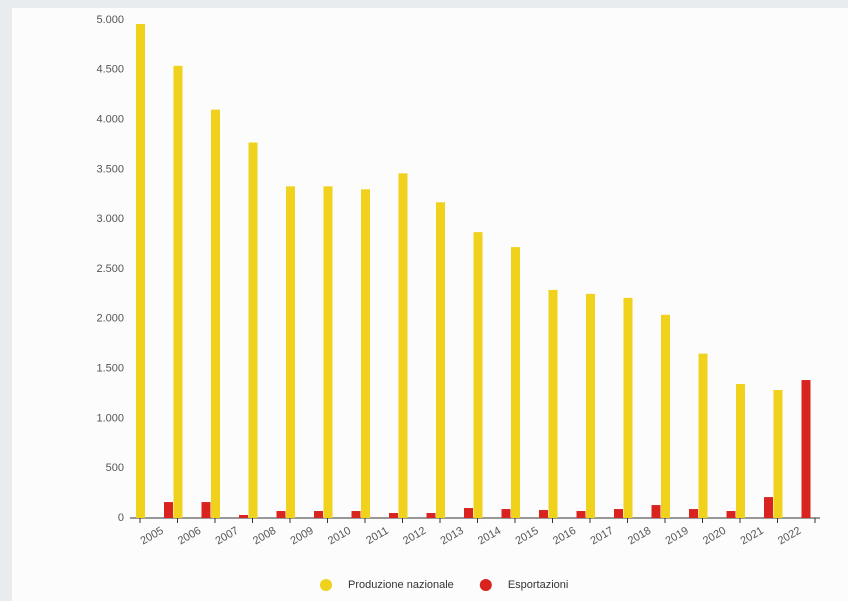 Image resolution: width=848 pixels, height=601 pixels. I want to click on legend-label: Produzione nazionale, so click(401, 585).